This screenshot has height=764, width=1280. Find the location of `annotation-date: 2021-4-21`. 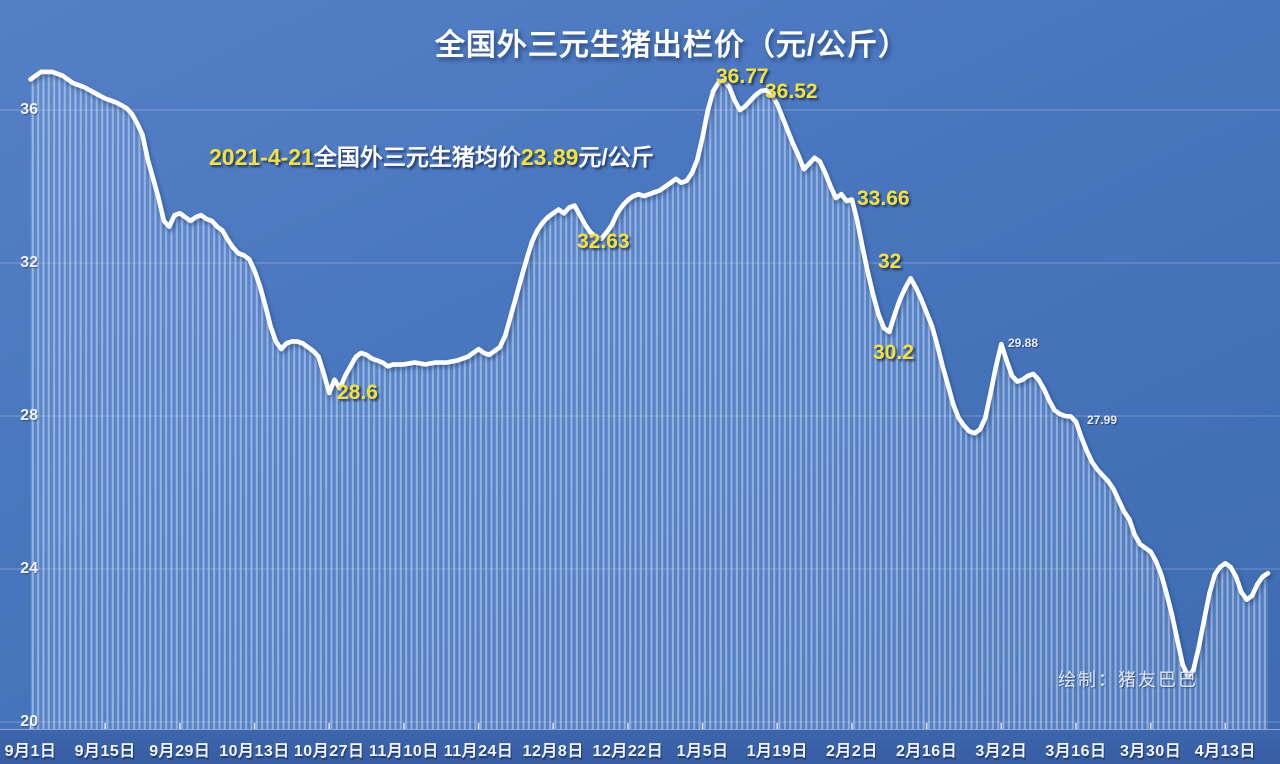

annotation-date: 2021-4-21 is located at coordinates (261, 157).